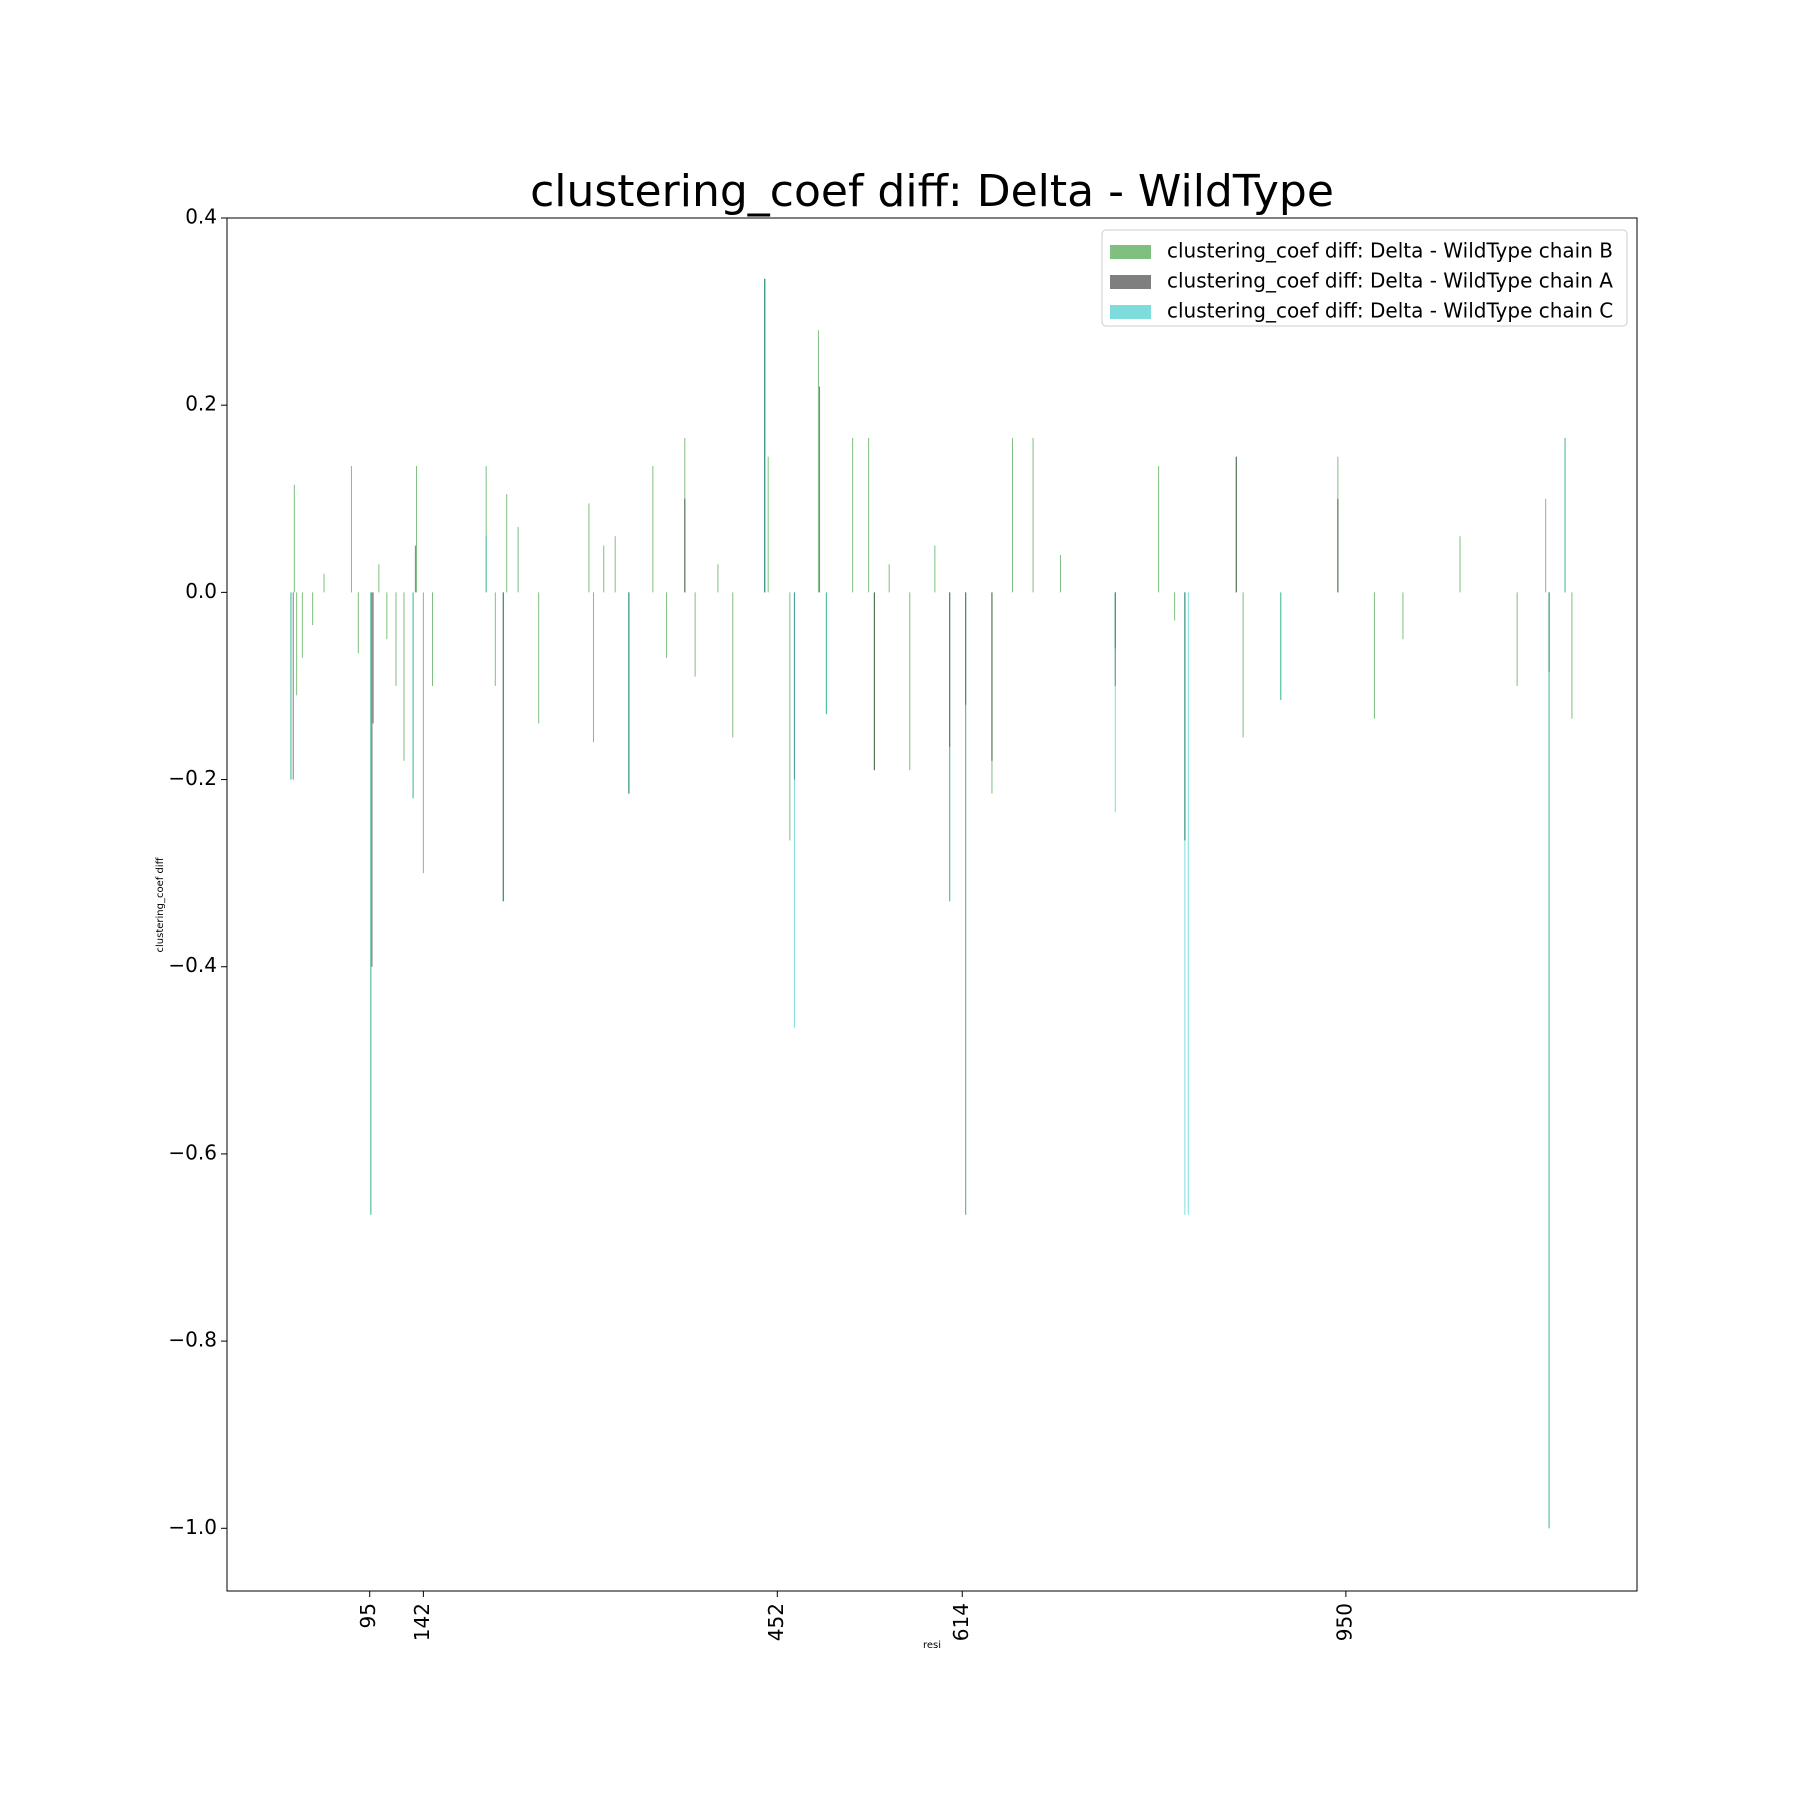 The image size is (1800, 1800). What do you see at coordinates (201, 404) in the screenshot?
I see `y-tick-label: 0.2` at bounding box center [201, 404].